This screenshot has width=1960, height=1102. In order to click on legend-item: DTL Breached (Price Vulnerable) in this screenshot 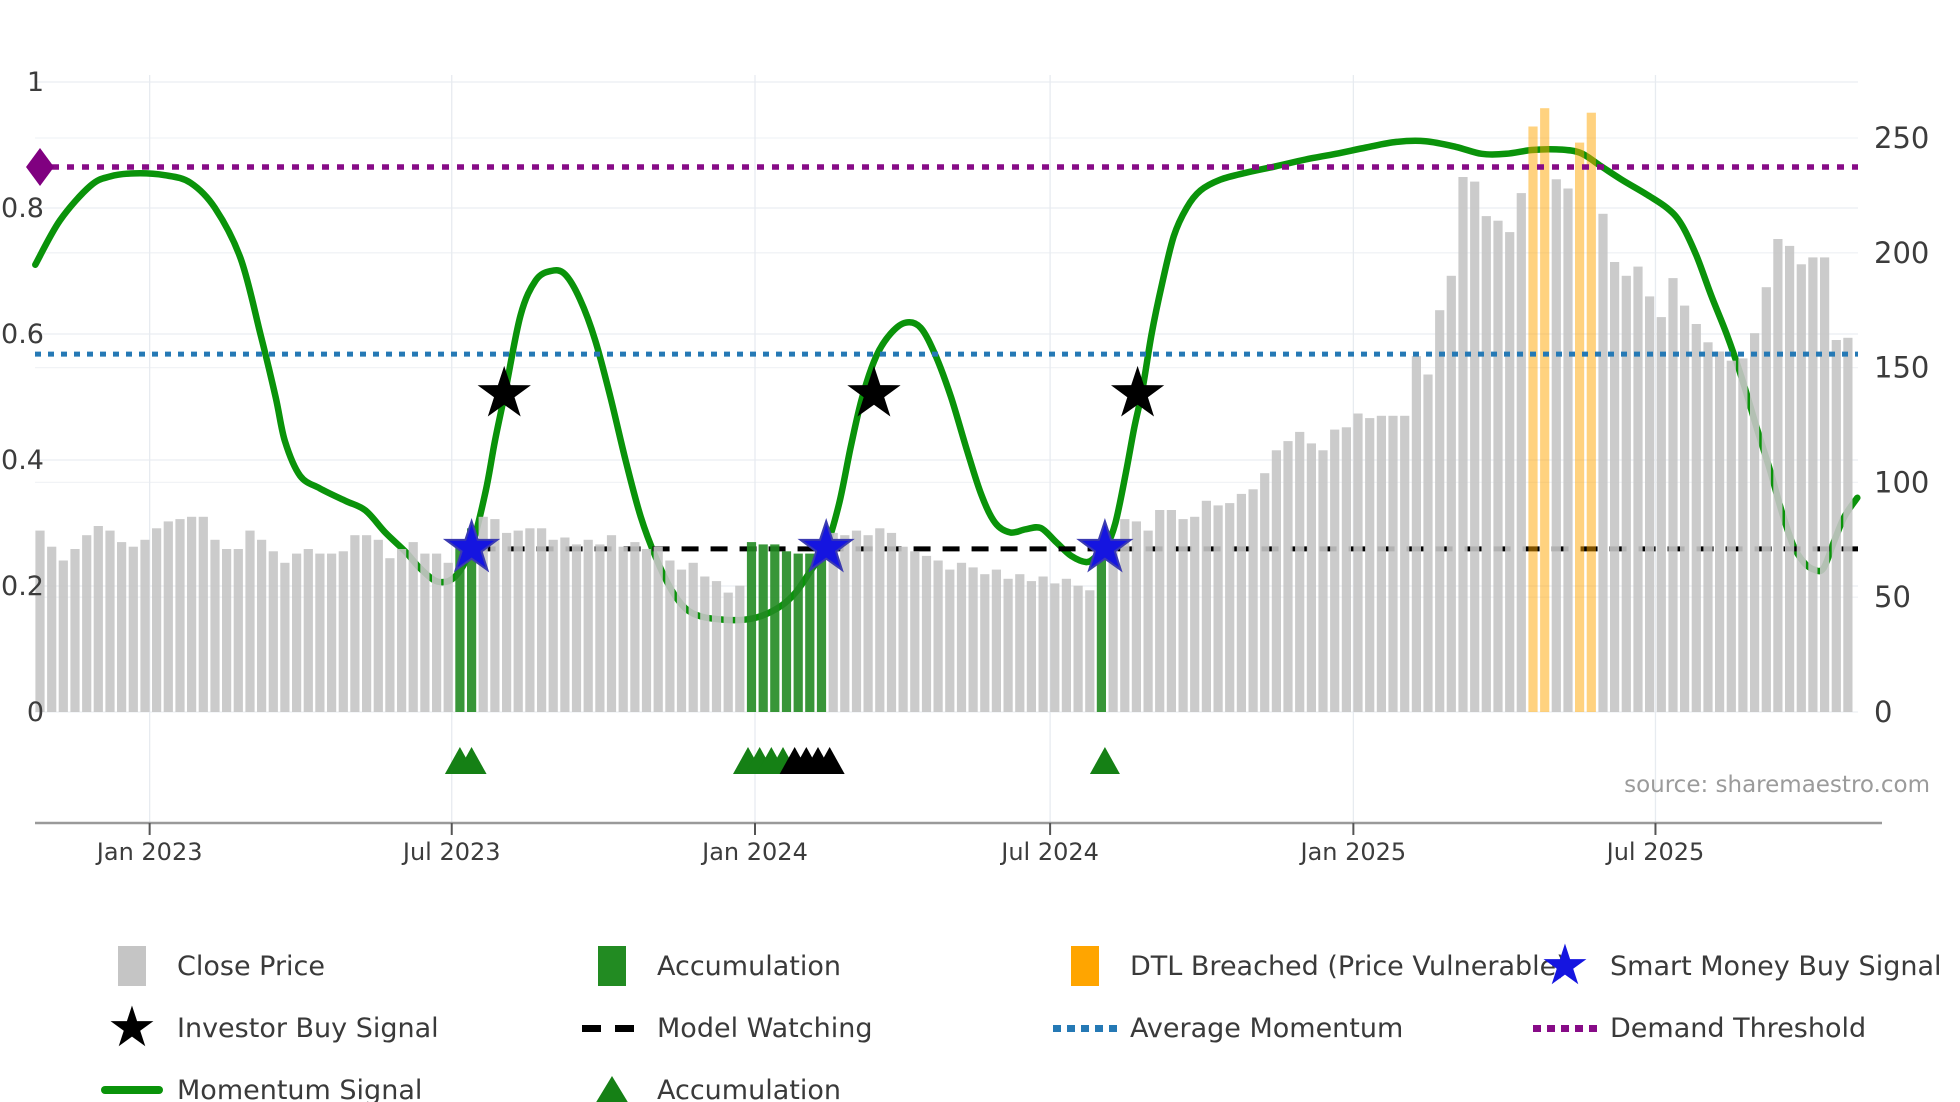, I will do `click(1307, 966)`.